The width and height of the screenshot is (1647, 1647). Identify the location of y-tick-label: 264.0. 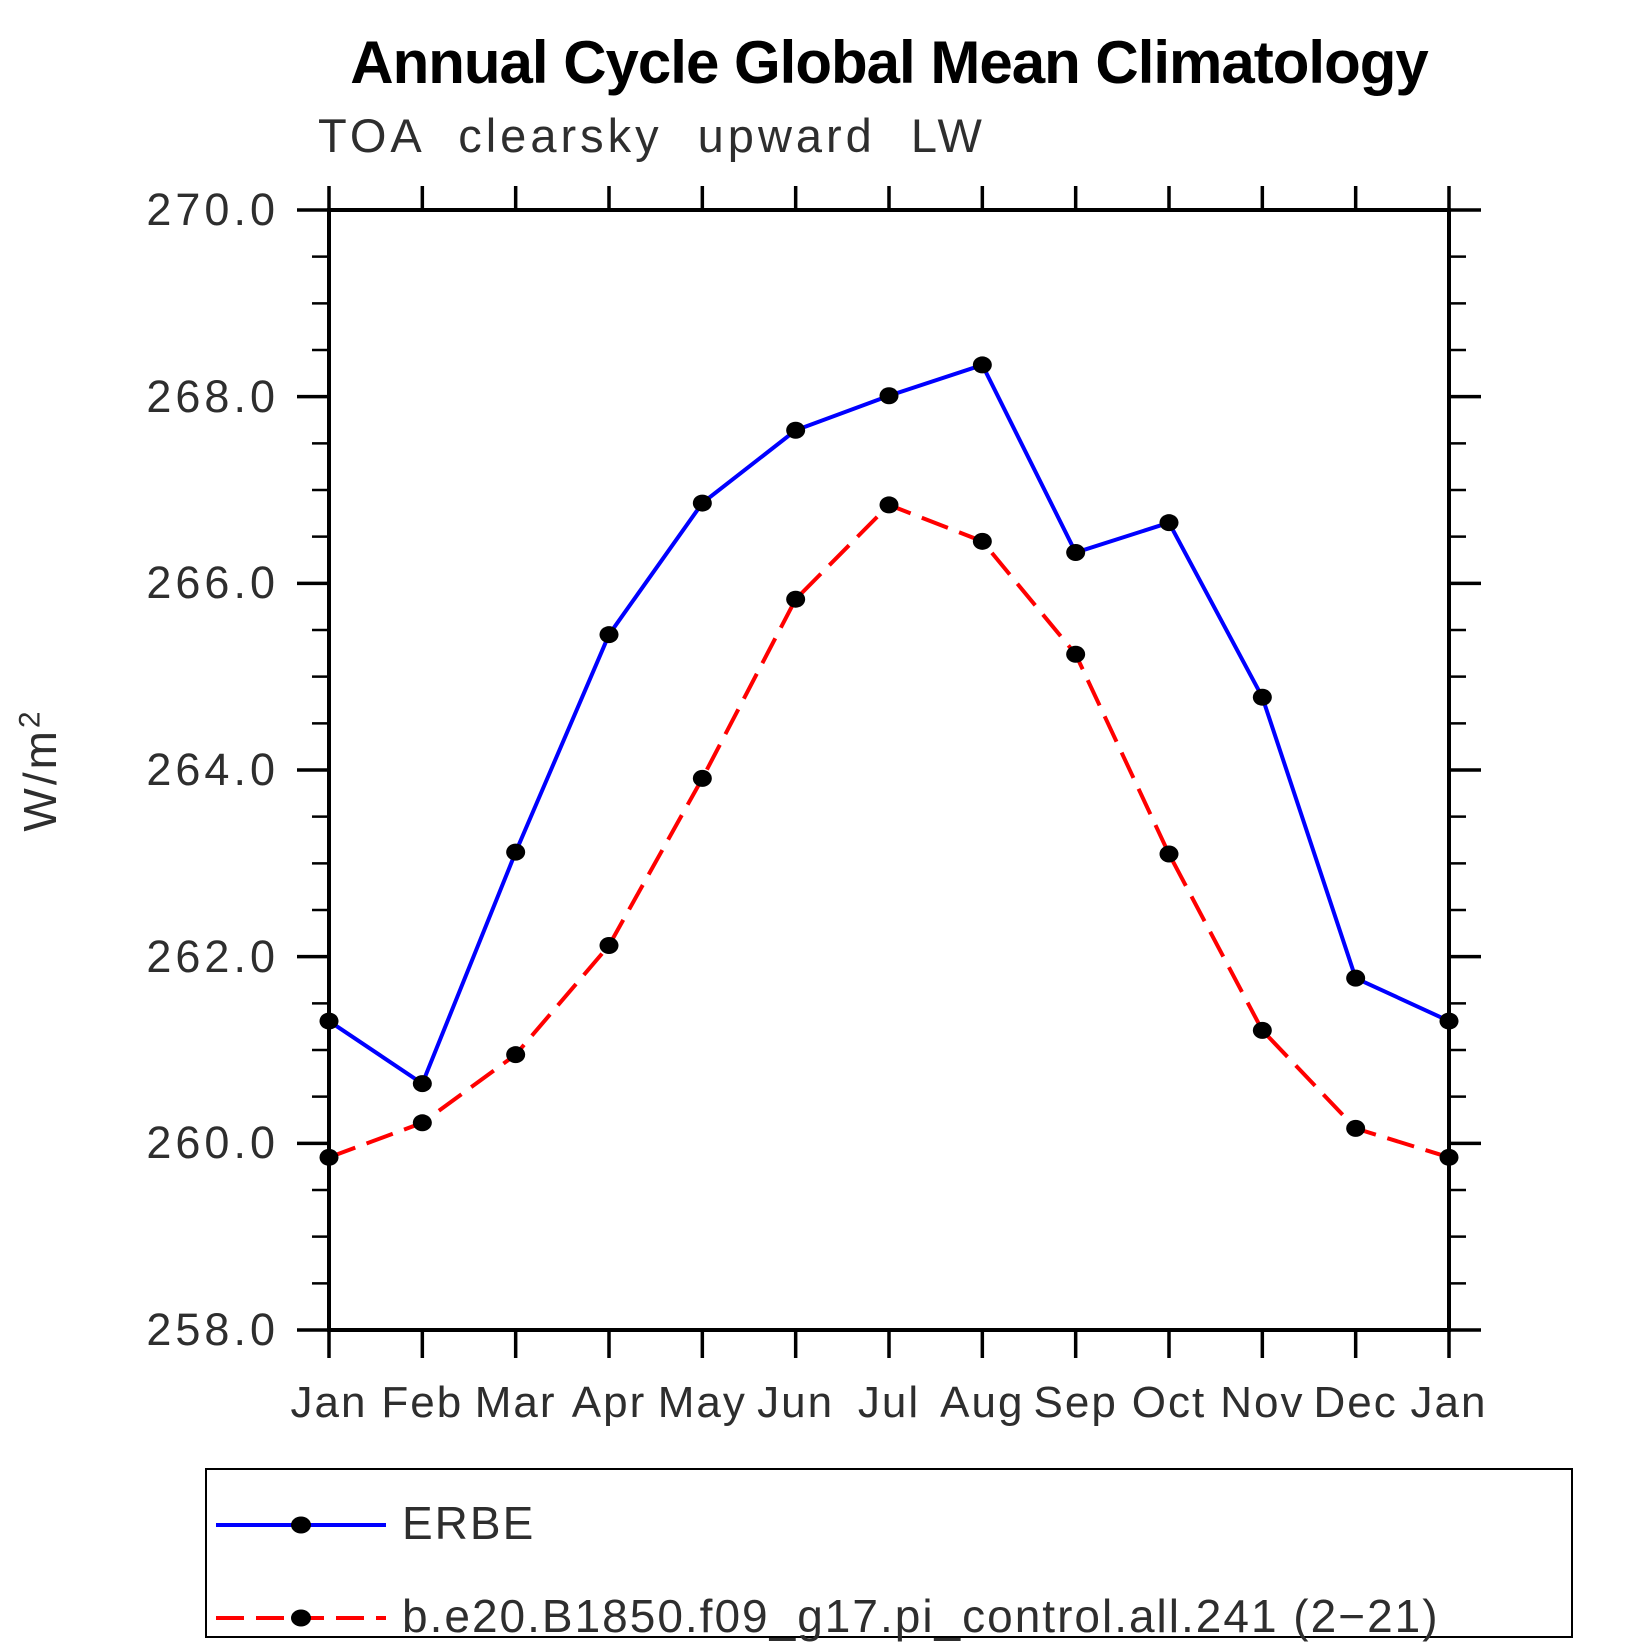
(212, 769).